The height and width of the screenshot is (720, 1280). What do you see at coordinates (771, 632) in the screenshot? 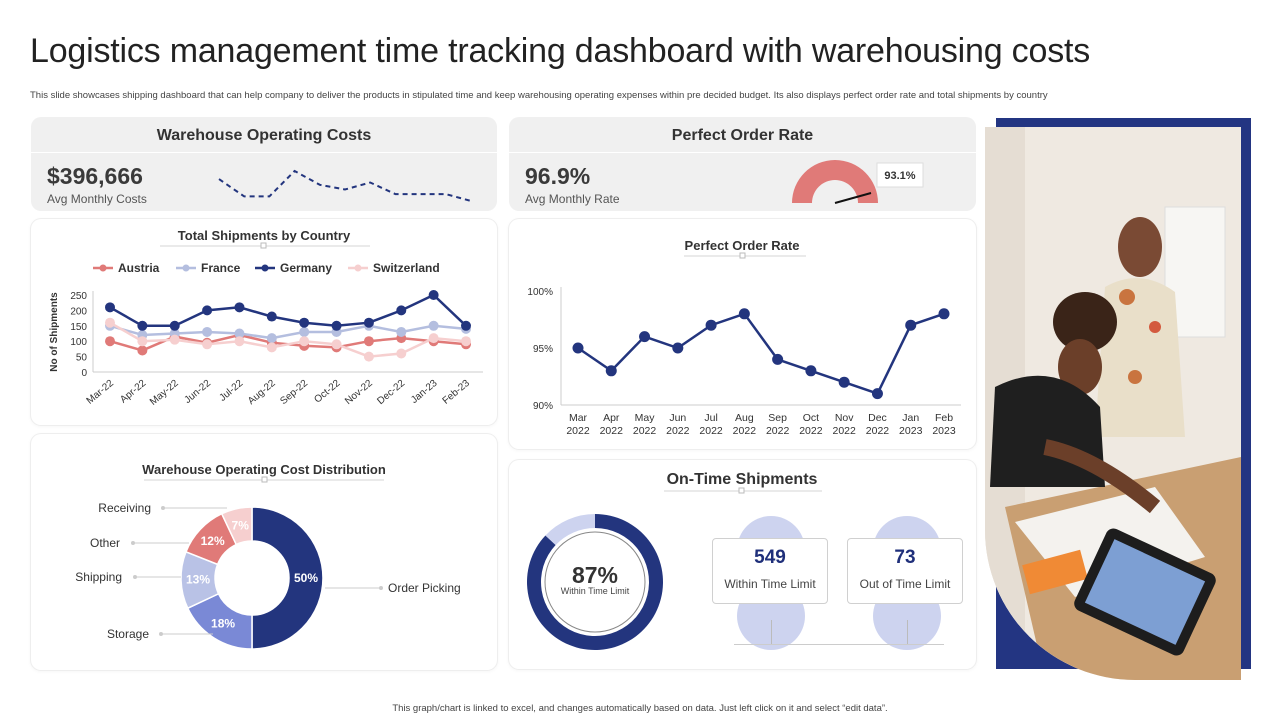
I see `within-stem` at bounding box center [771, 632].